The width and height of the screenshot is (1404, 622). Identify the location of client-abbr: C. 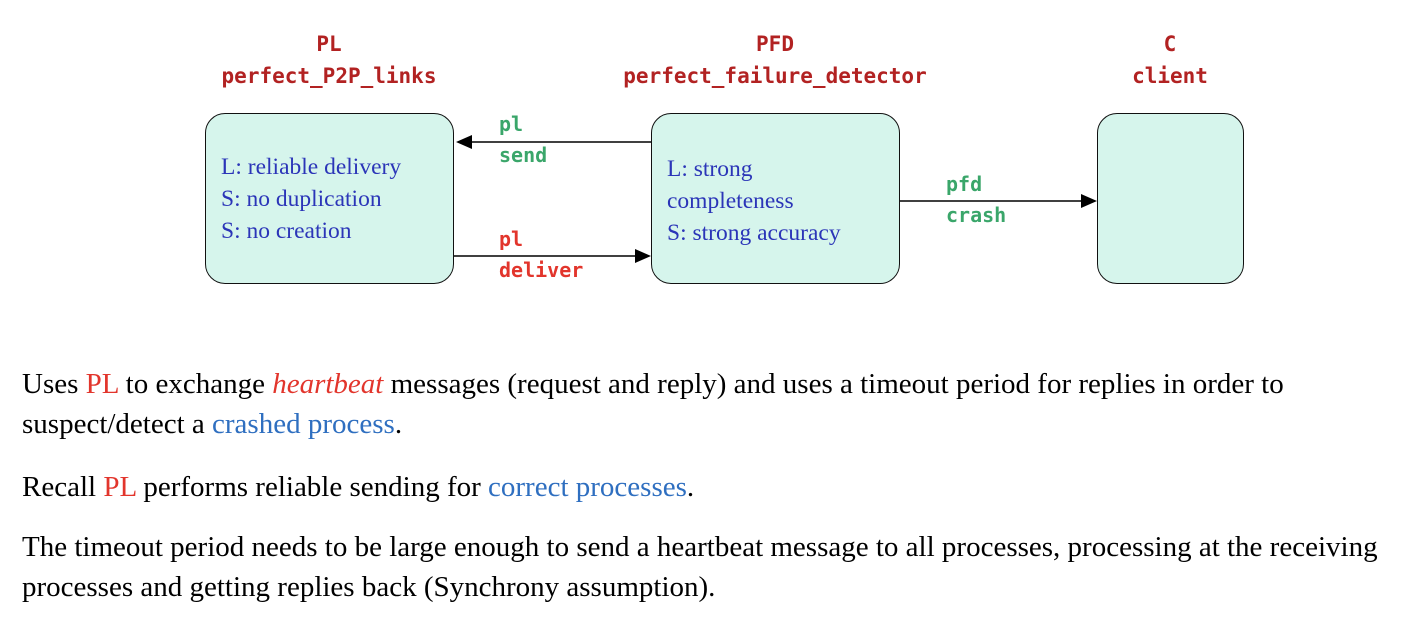
(1170, 44).